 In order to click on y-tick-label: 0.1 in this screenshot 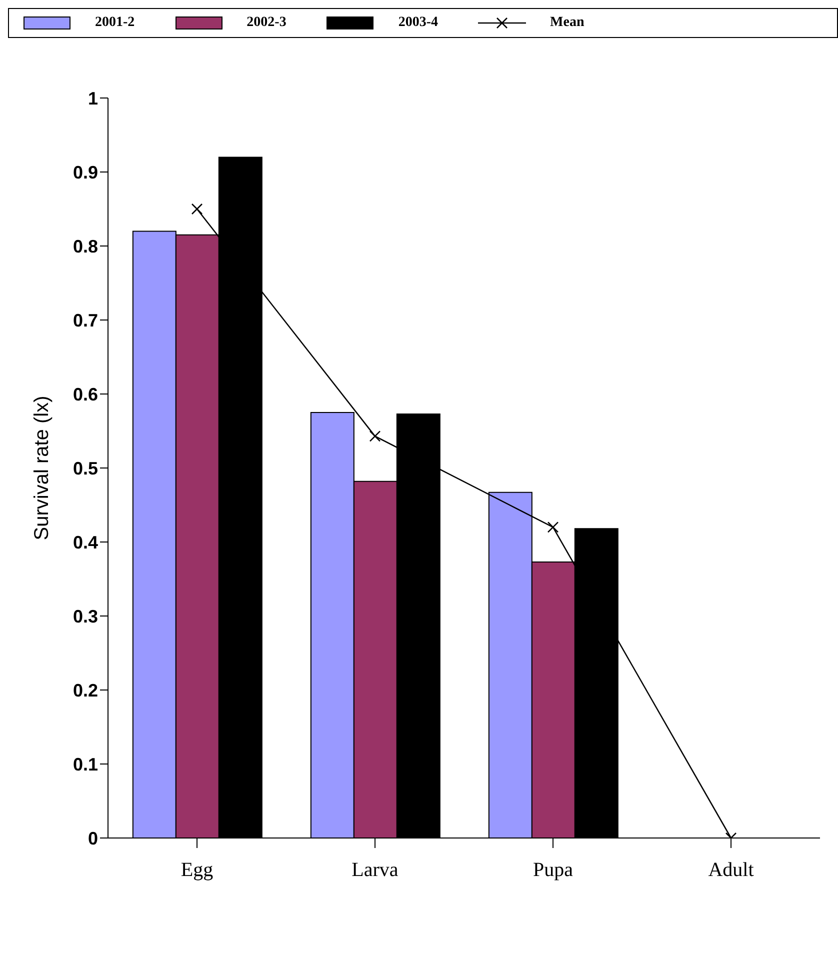, I will do `click(85, 764)`.